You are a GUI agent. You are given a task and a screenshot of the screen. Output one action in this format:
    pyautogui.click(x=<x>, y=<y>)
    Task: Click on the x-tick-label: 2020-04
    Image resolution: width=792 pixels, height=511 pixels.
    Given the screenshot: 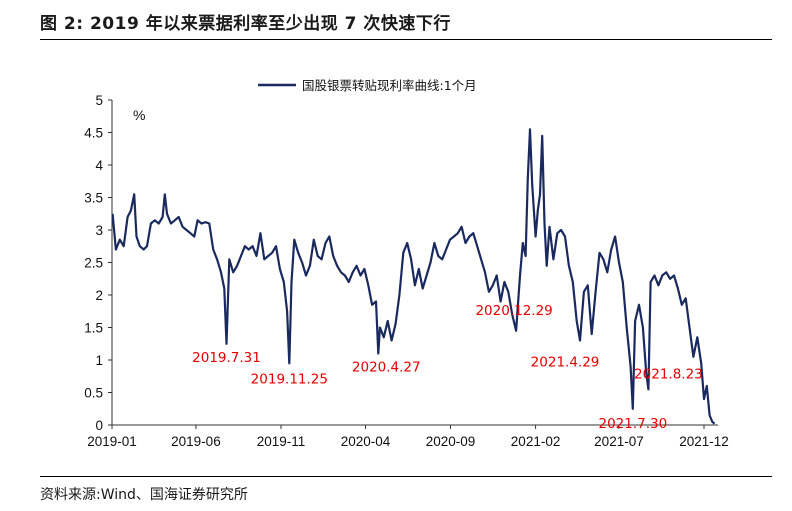 What is the action you would take?
    pyautogui.click(x=366, y=441)
    